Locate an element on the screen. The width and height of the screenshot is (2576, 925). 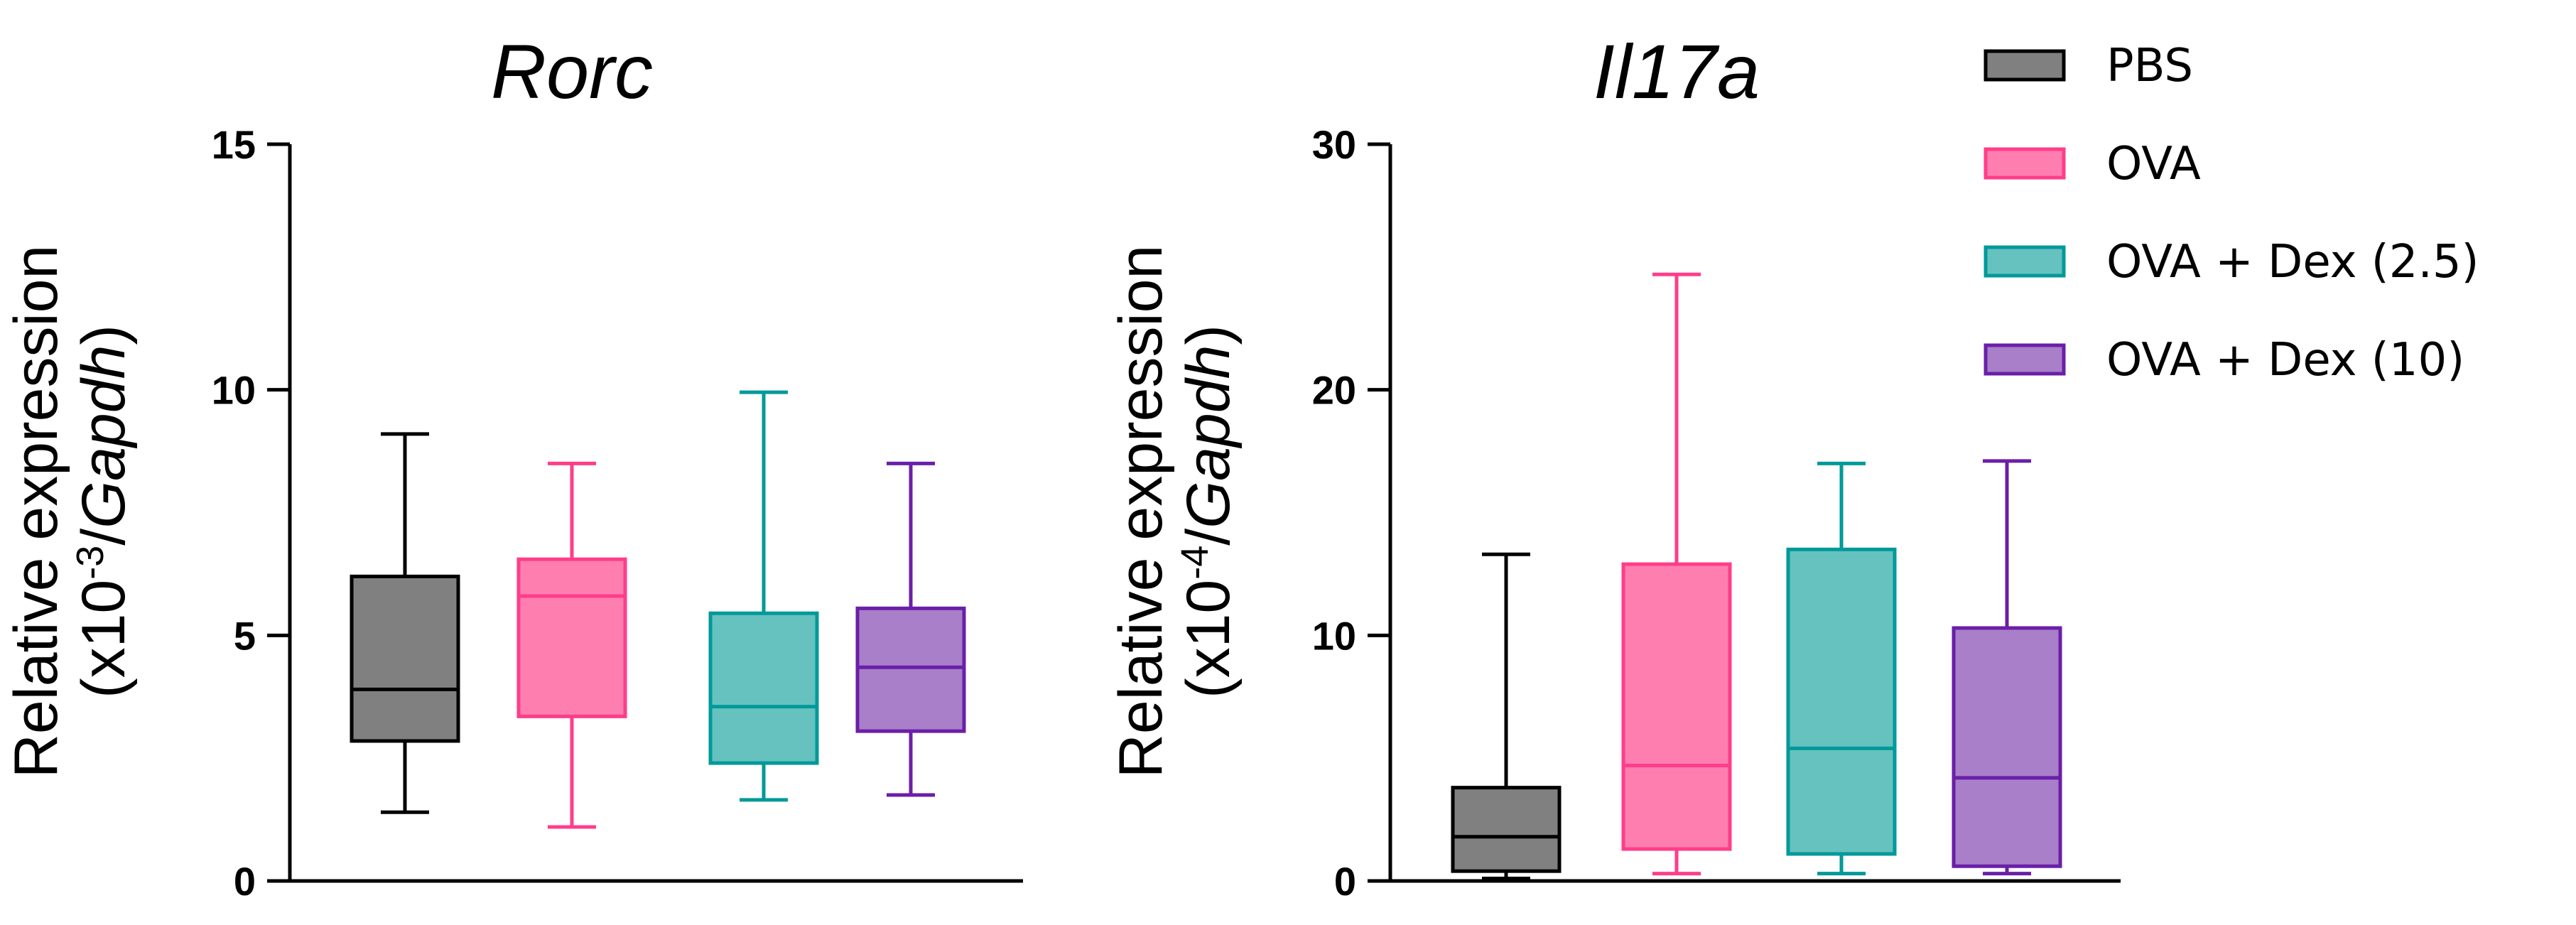
il17a-box-ova is located at coordinates (1676, 574).